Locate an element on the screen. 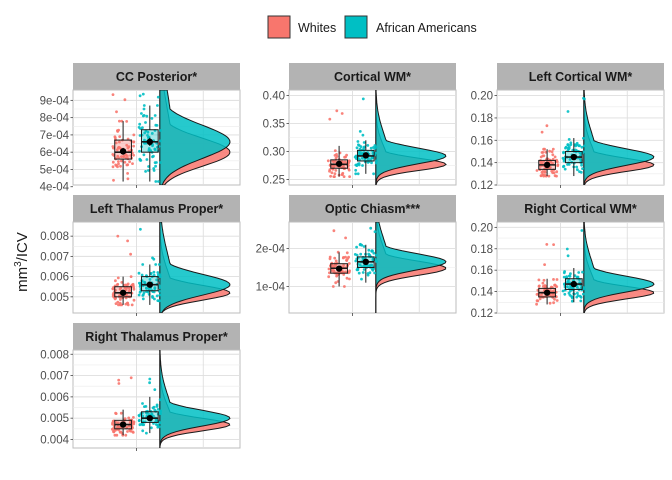  panel-title: Right Thalamus Proper* is located at coordinates (156, 337).